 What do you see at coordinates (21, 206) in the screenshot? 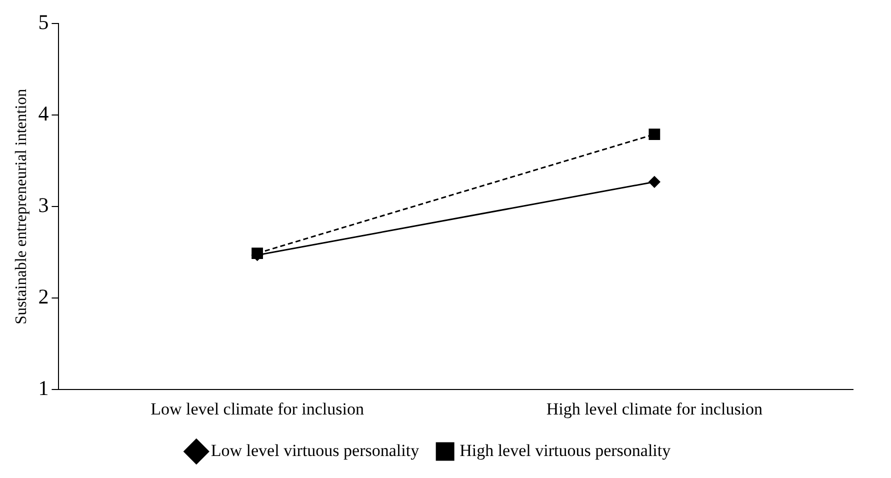
I see `y-axis-title: Sustainable entrepreneurial intention` at bounding box center [21, 206].